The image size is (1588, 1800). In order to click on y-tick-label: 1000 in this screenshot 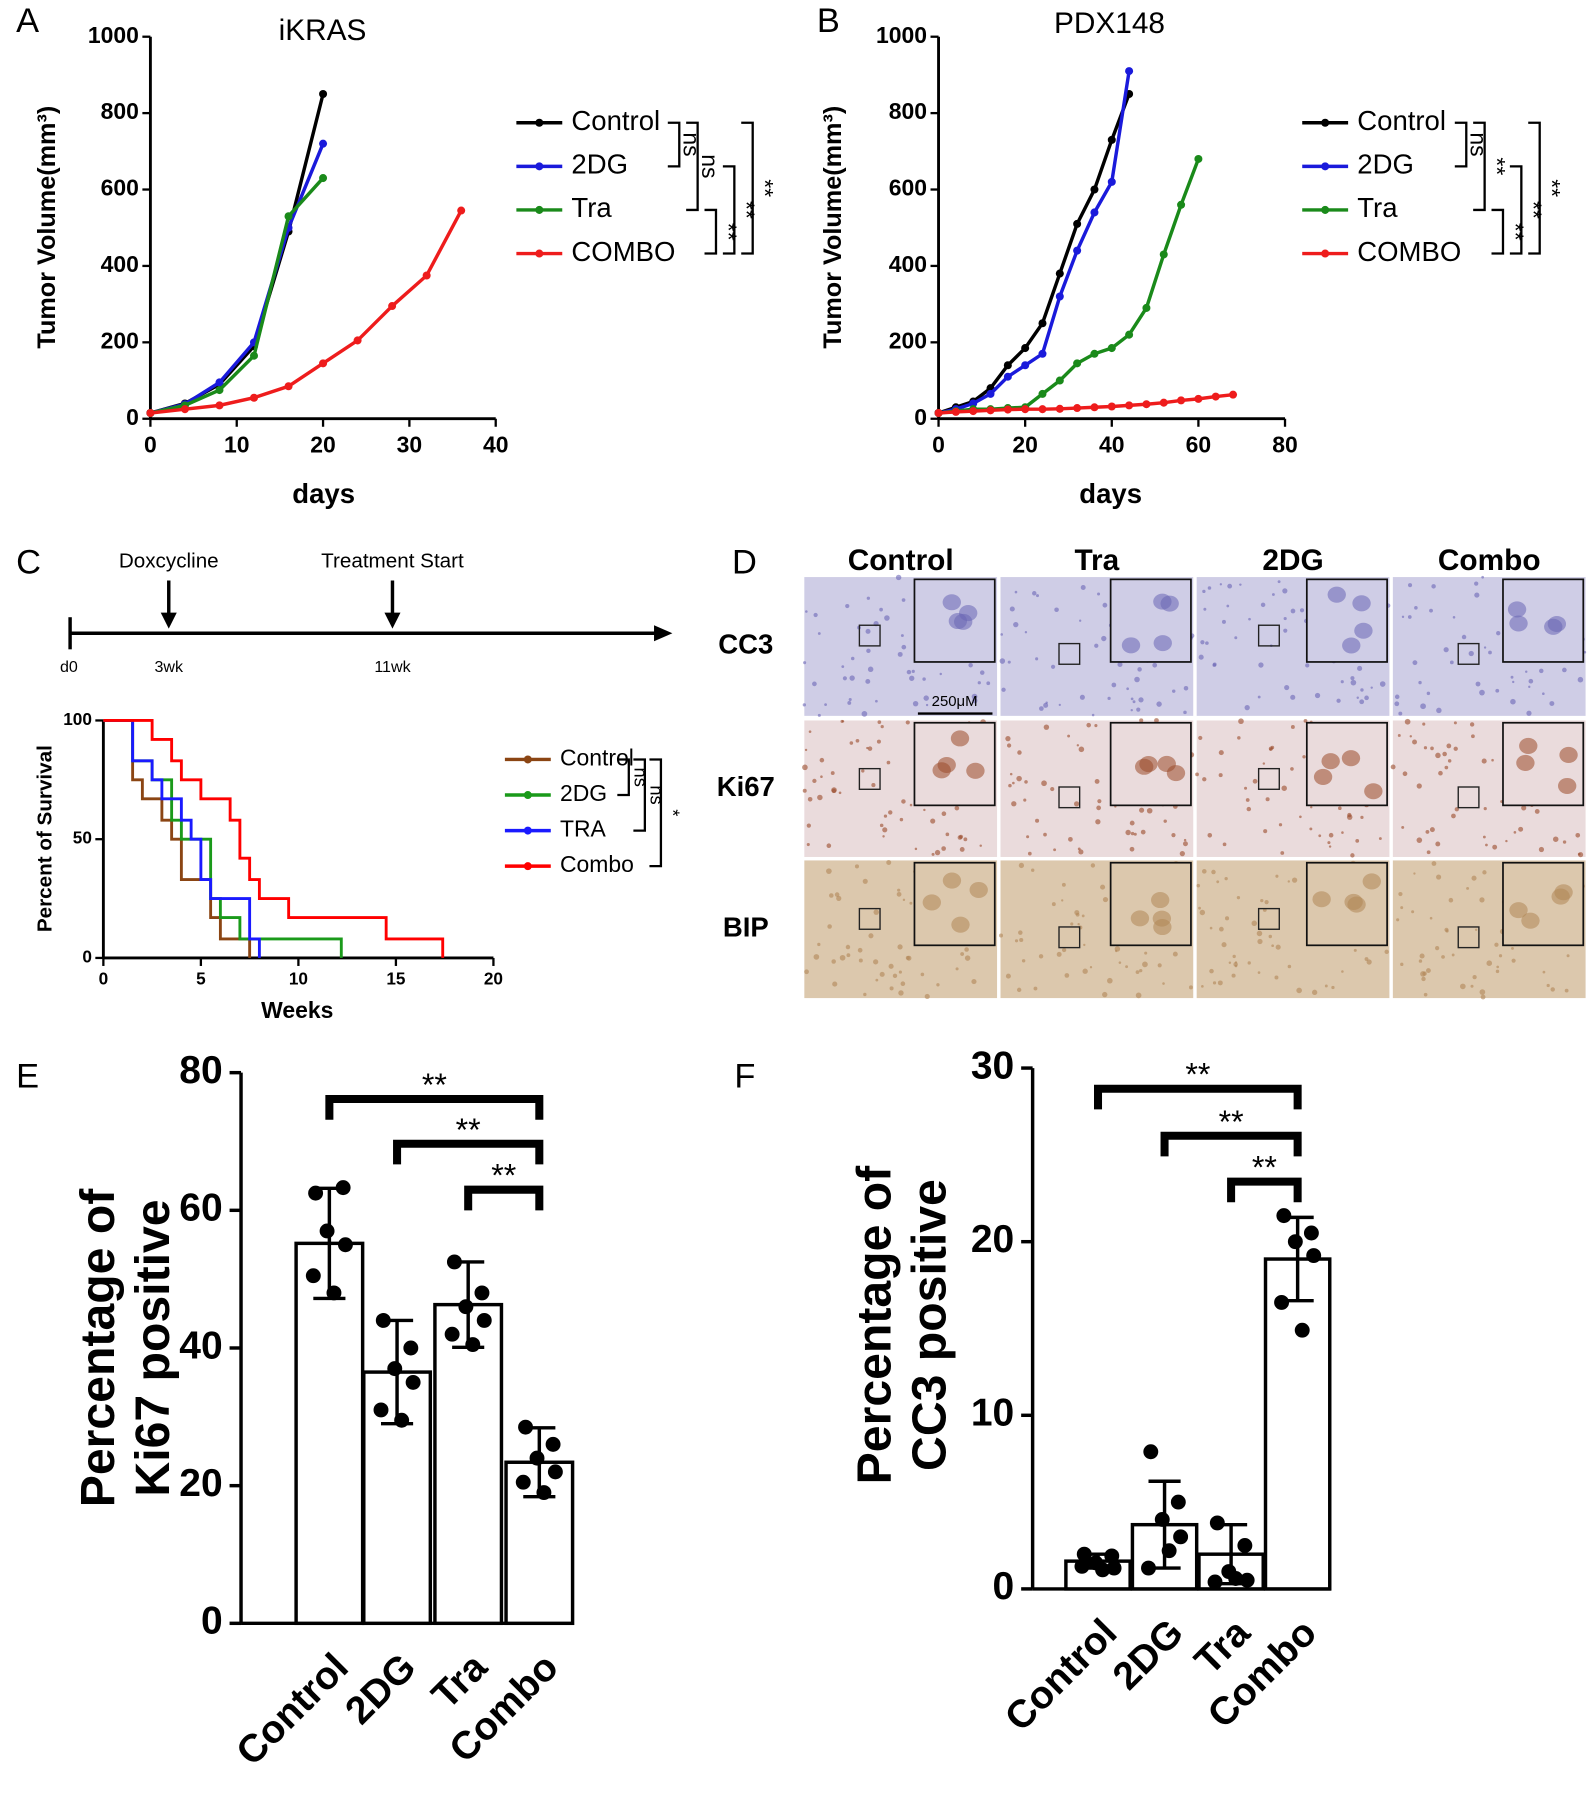, I will do `click(113, 35)`.